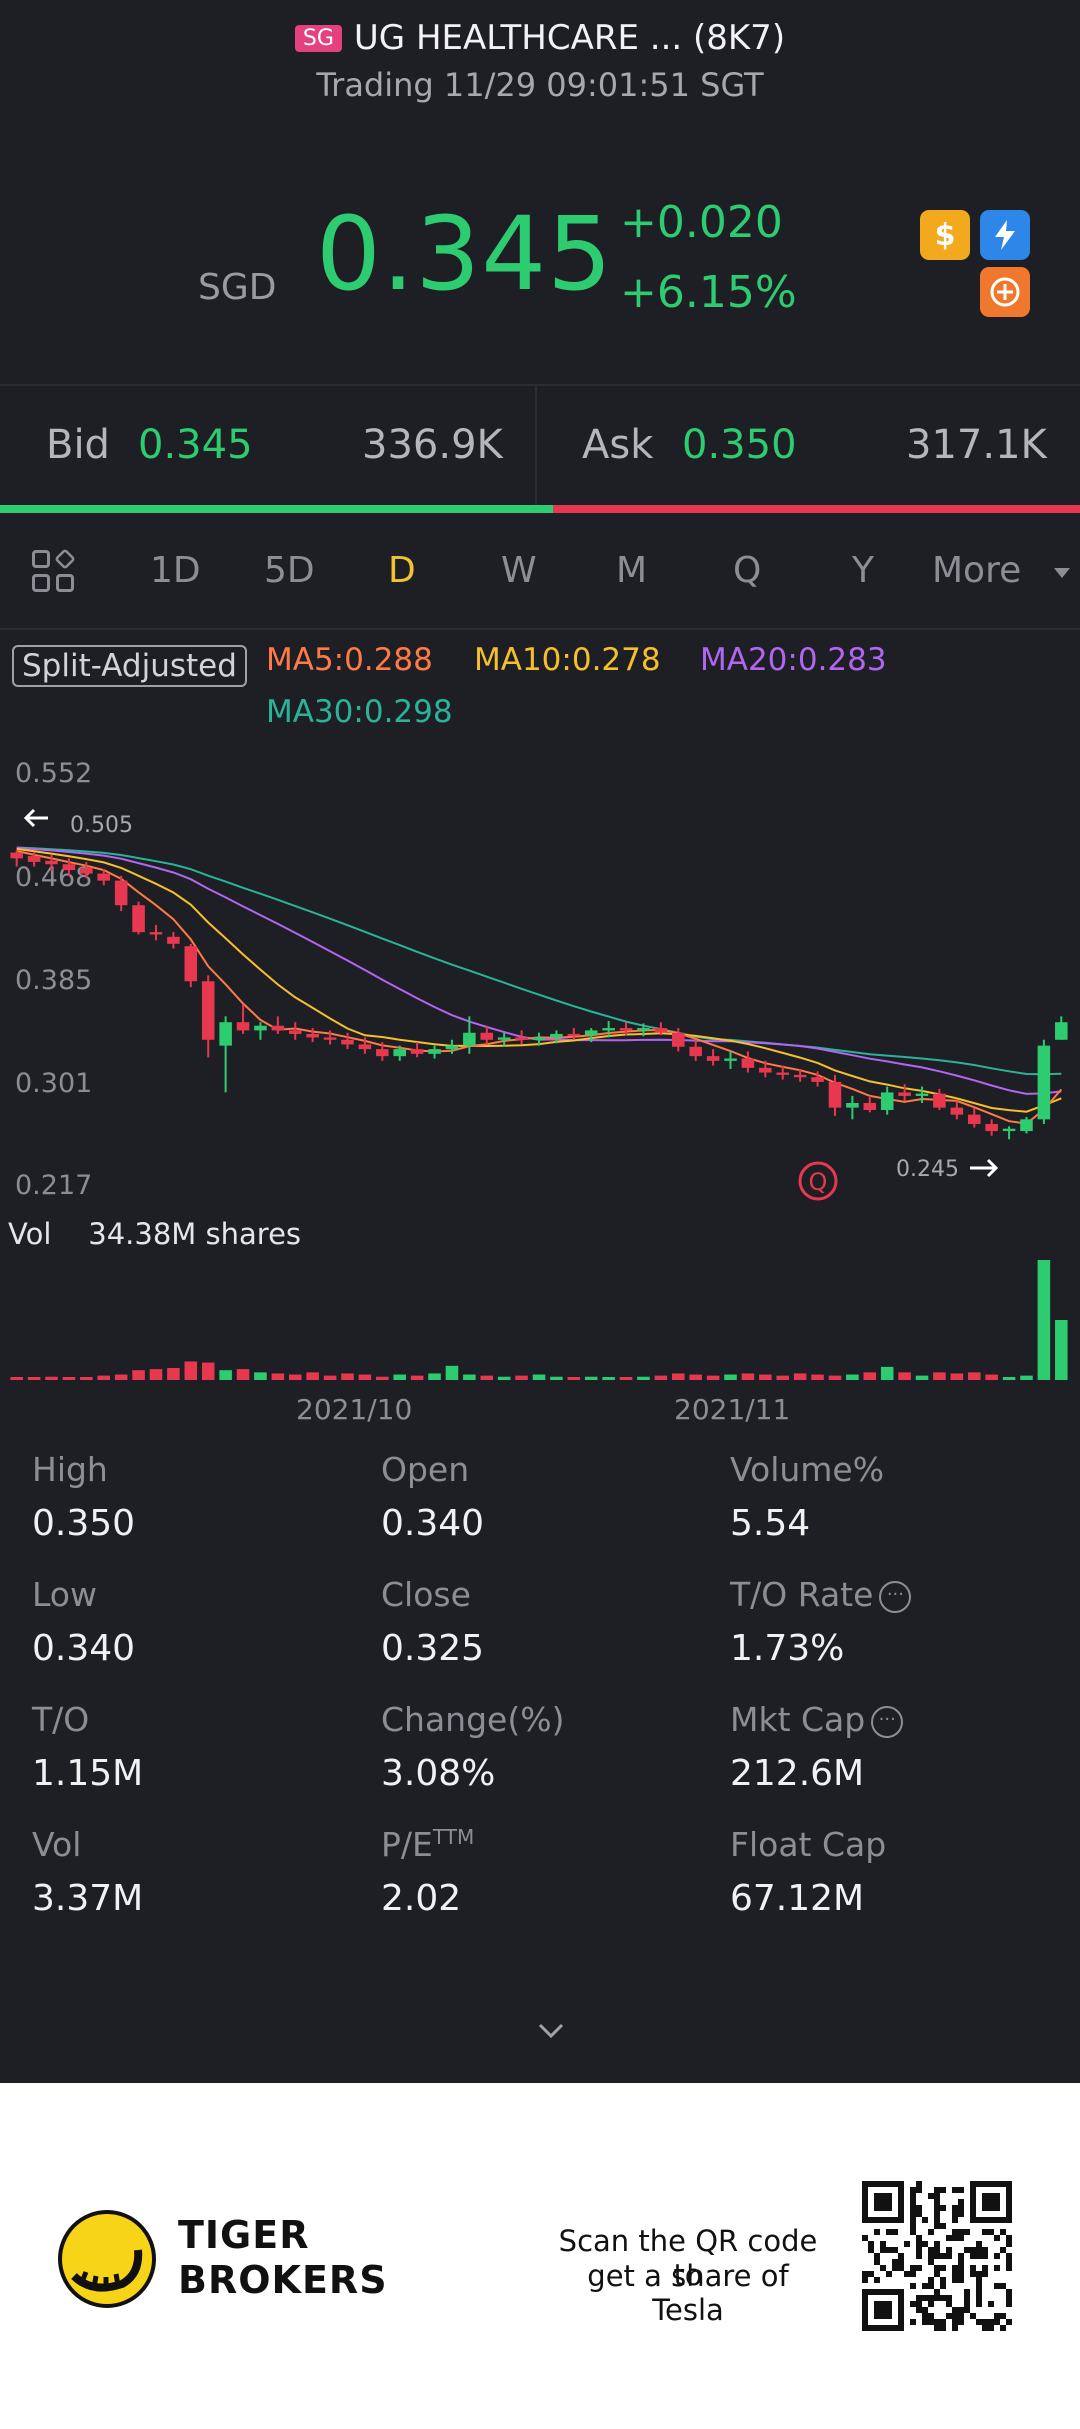 The height and width of the screenshot is (2429, 1080). Describe the element at coordinates (895, 1747) in the screenshot. I see `stat-mkt-cap: Mkt Cap ··· 212.6M` at that location.